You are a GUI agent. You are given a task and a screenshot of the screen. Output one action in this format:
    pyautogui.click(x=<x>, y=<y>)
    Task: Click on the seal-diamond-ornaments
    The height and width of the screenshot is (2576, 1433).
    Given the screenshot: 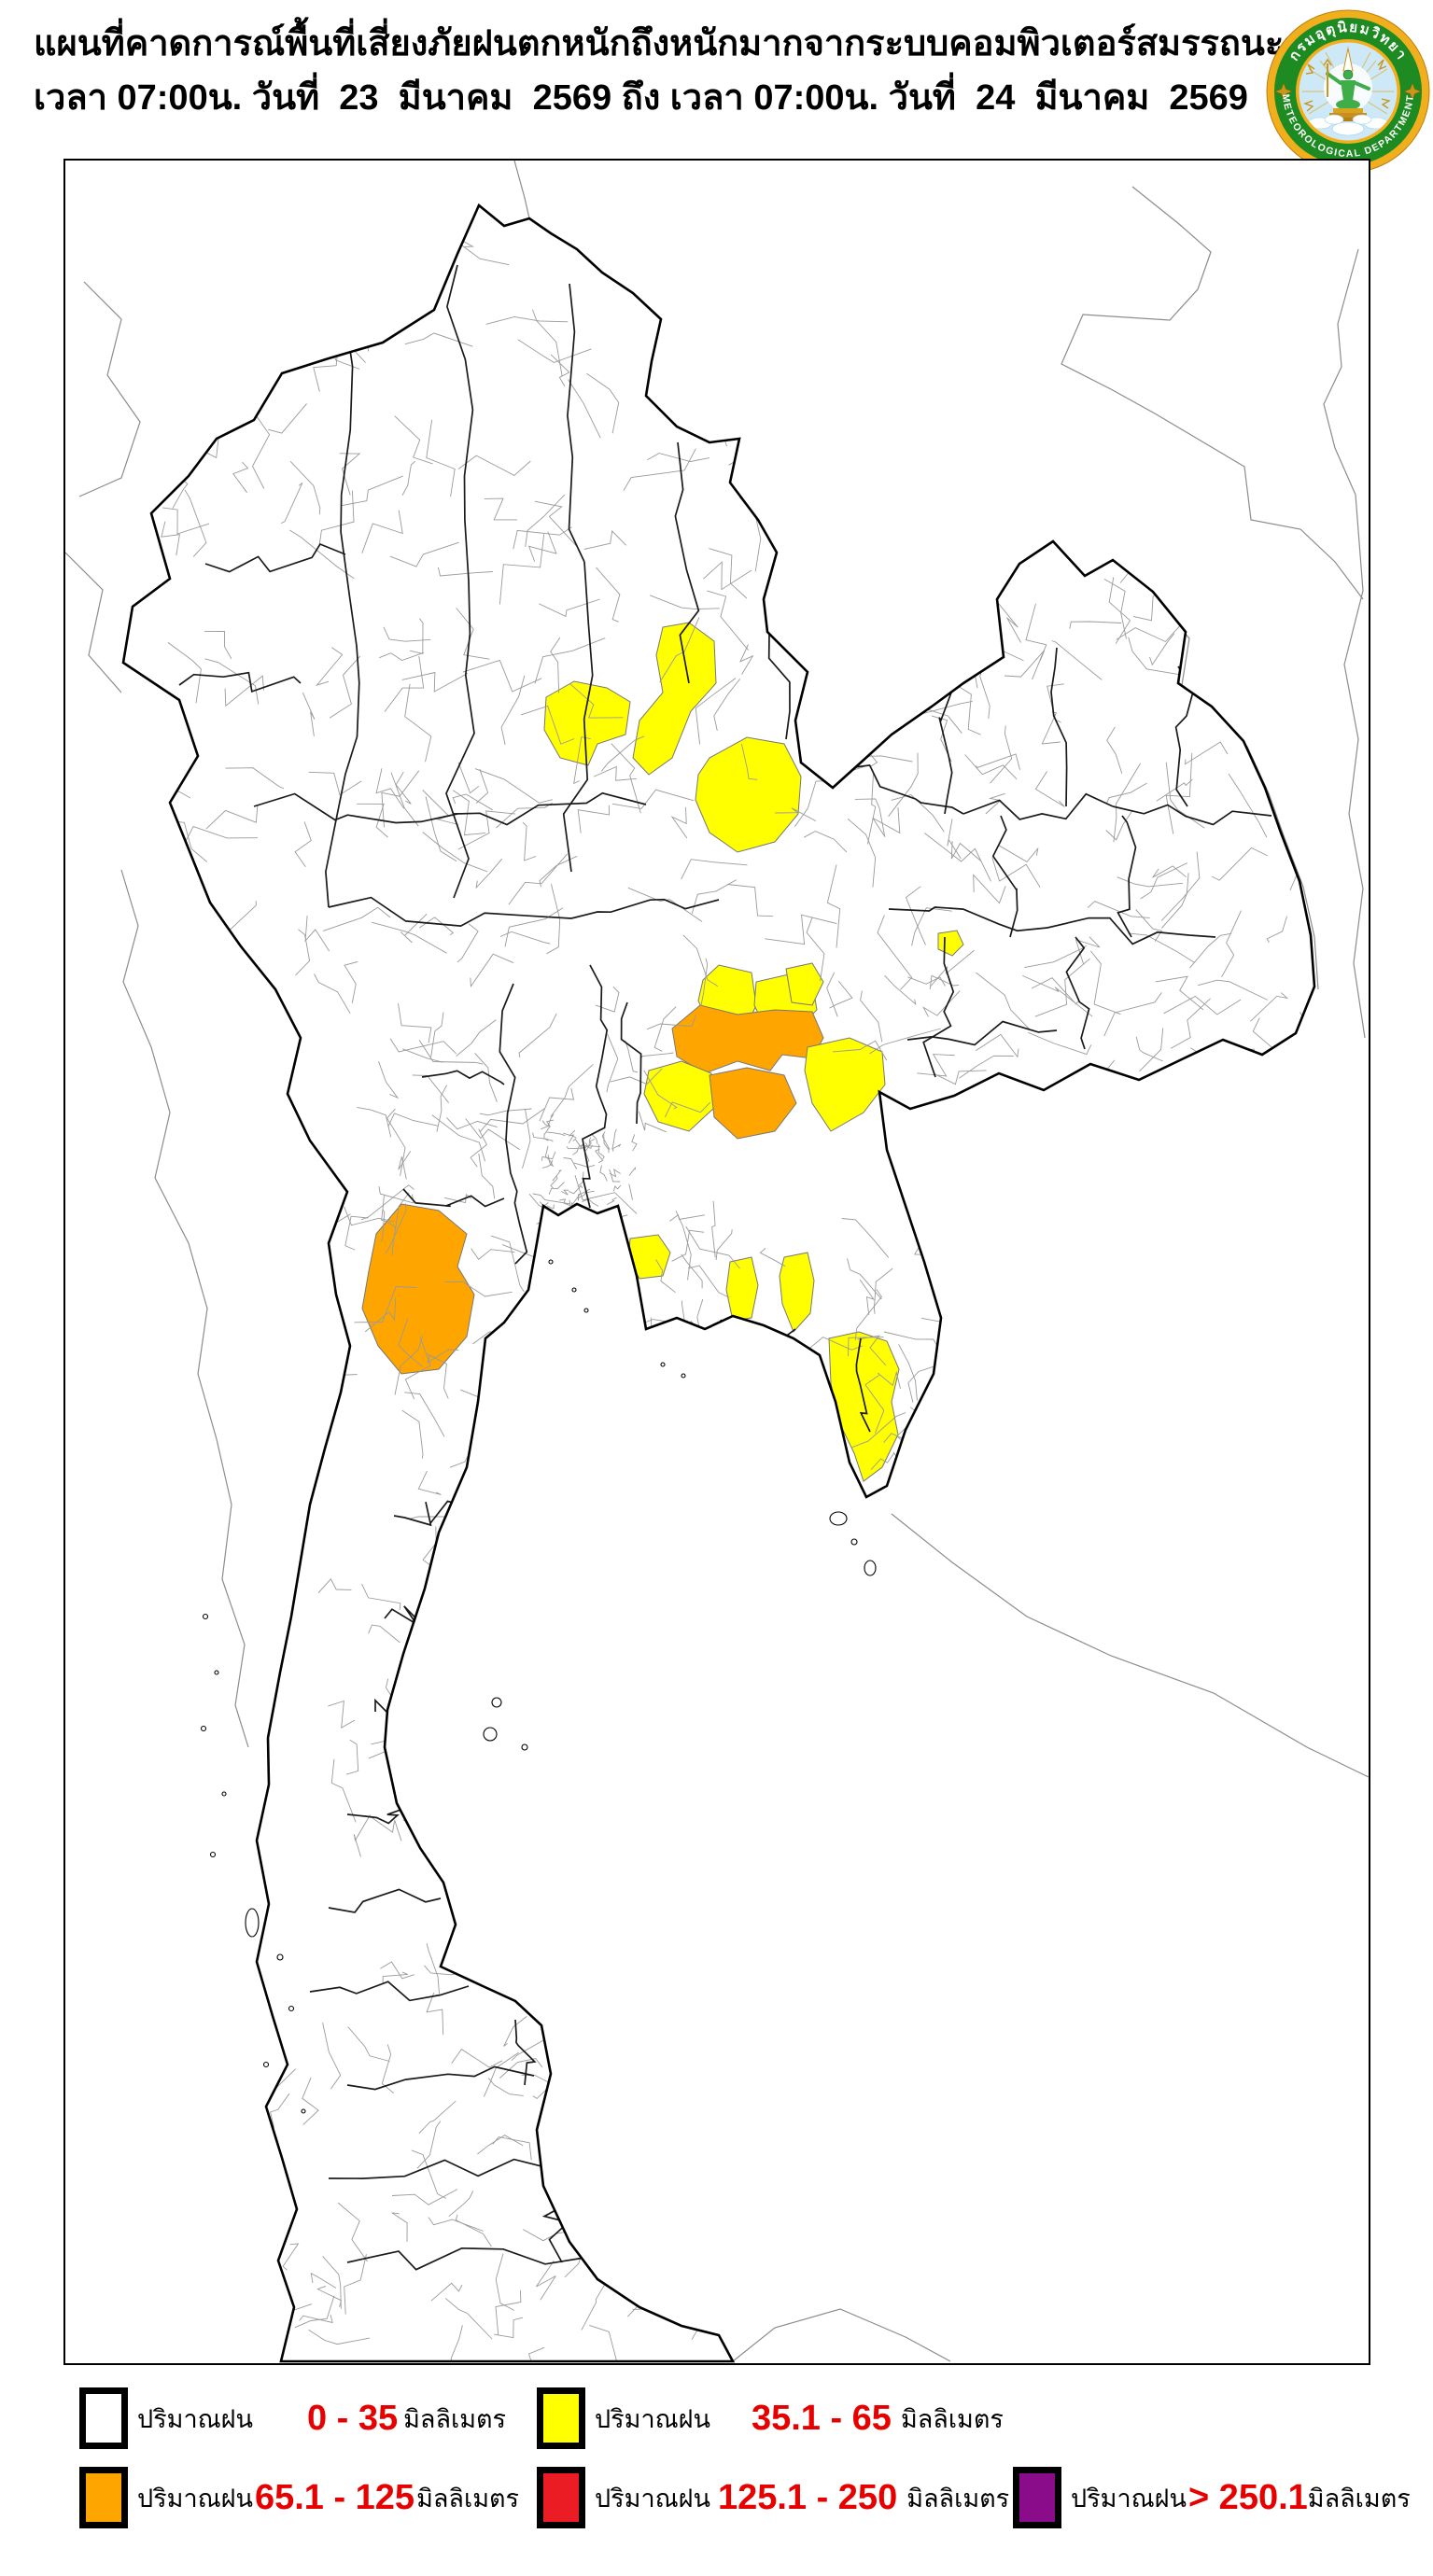 What is the action you would take?
    pyautogui.click(x=1348, y=91)
    